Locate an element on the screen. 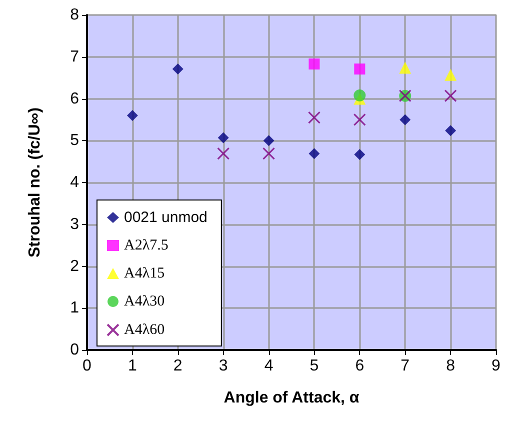 This screenshot has width=510, height=424. x-tick-label: 7 is located at coordinates (405, 366).